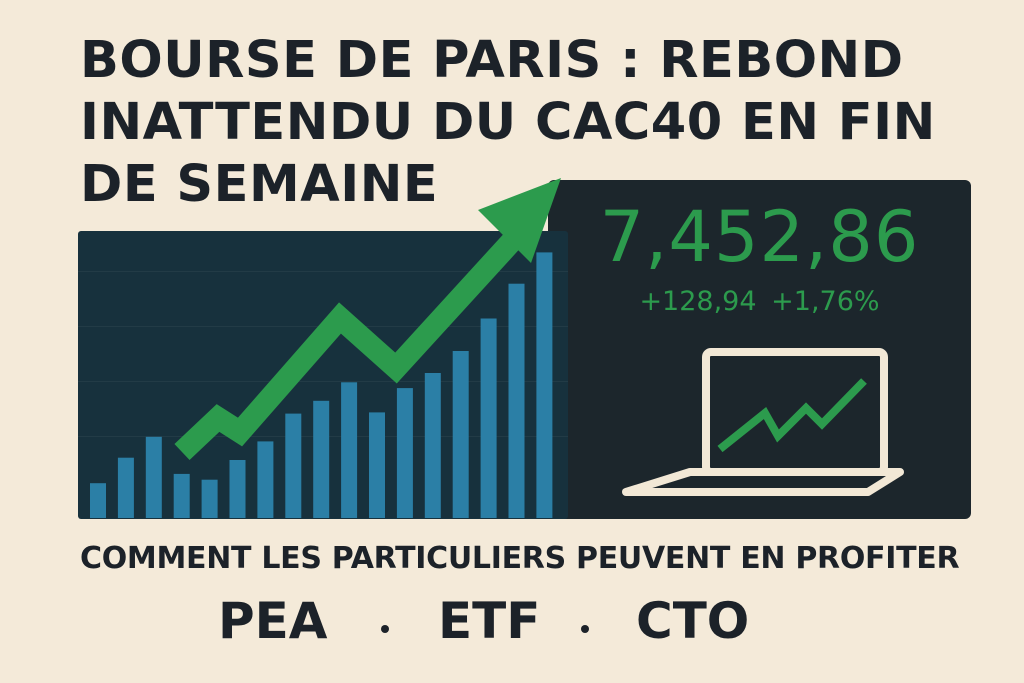  Describe the element at coordinates (273, 621) in the screenshot. I see `product-pea: PEA` at that location.